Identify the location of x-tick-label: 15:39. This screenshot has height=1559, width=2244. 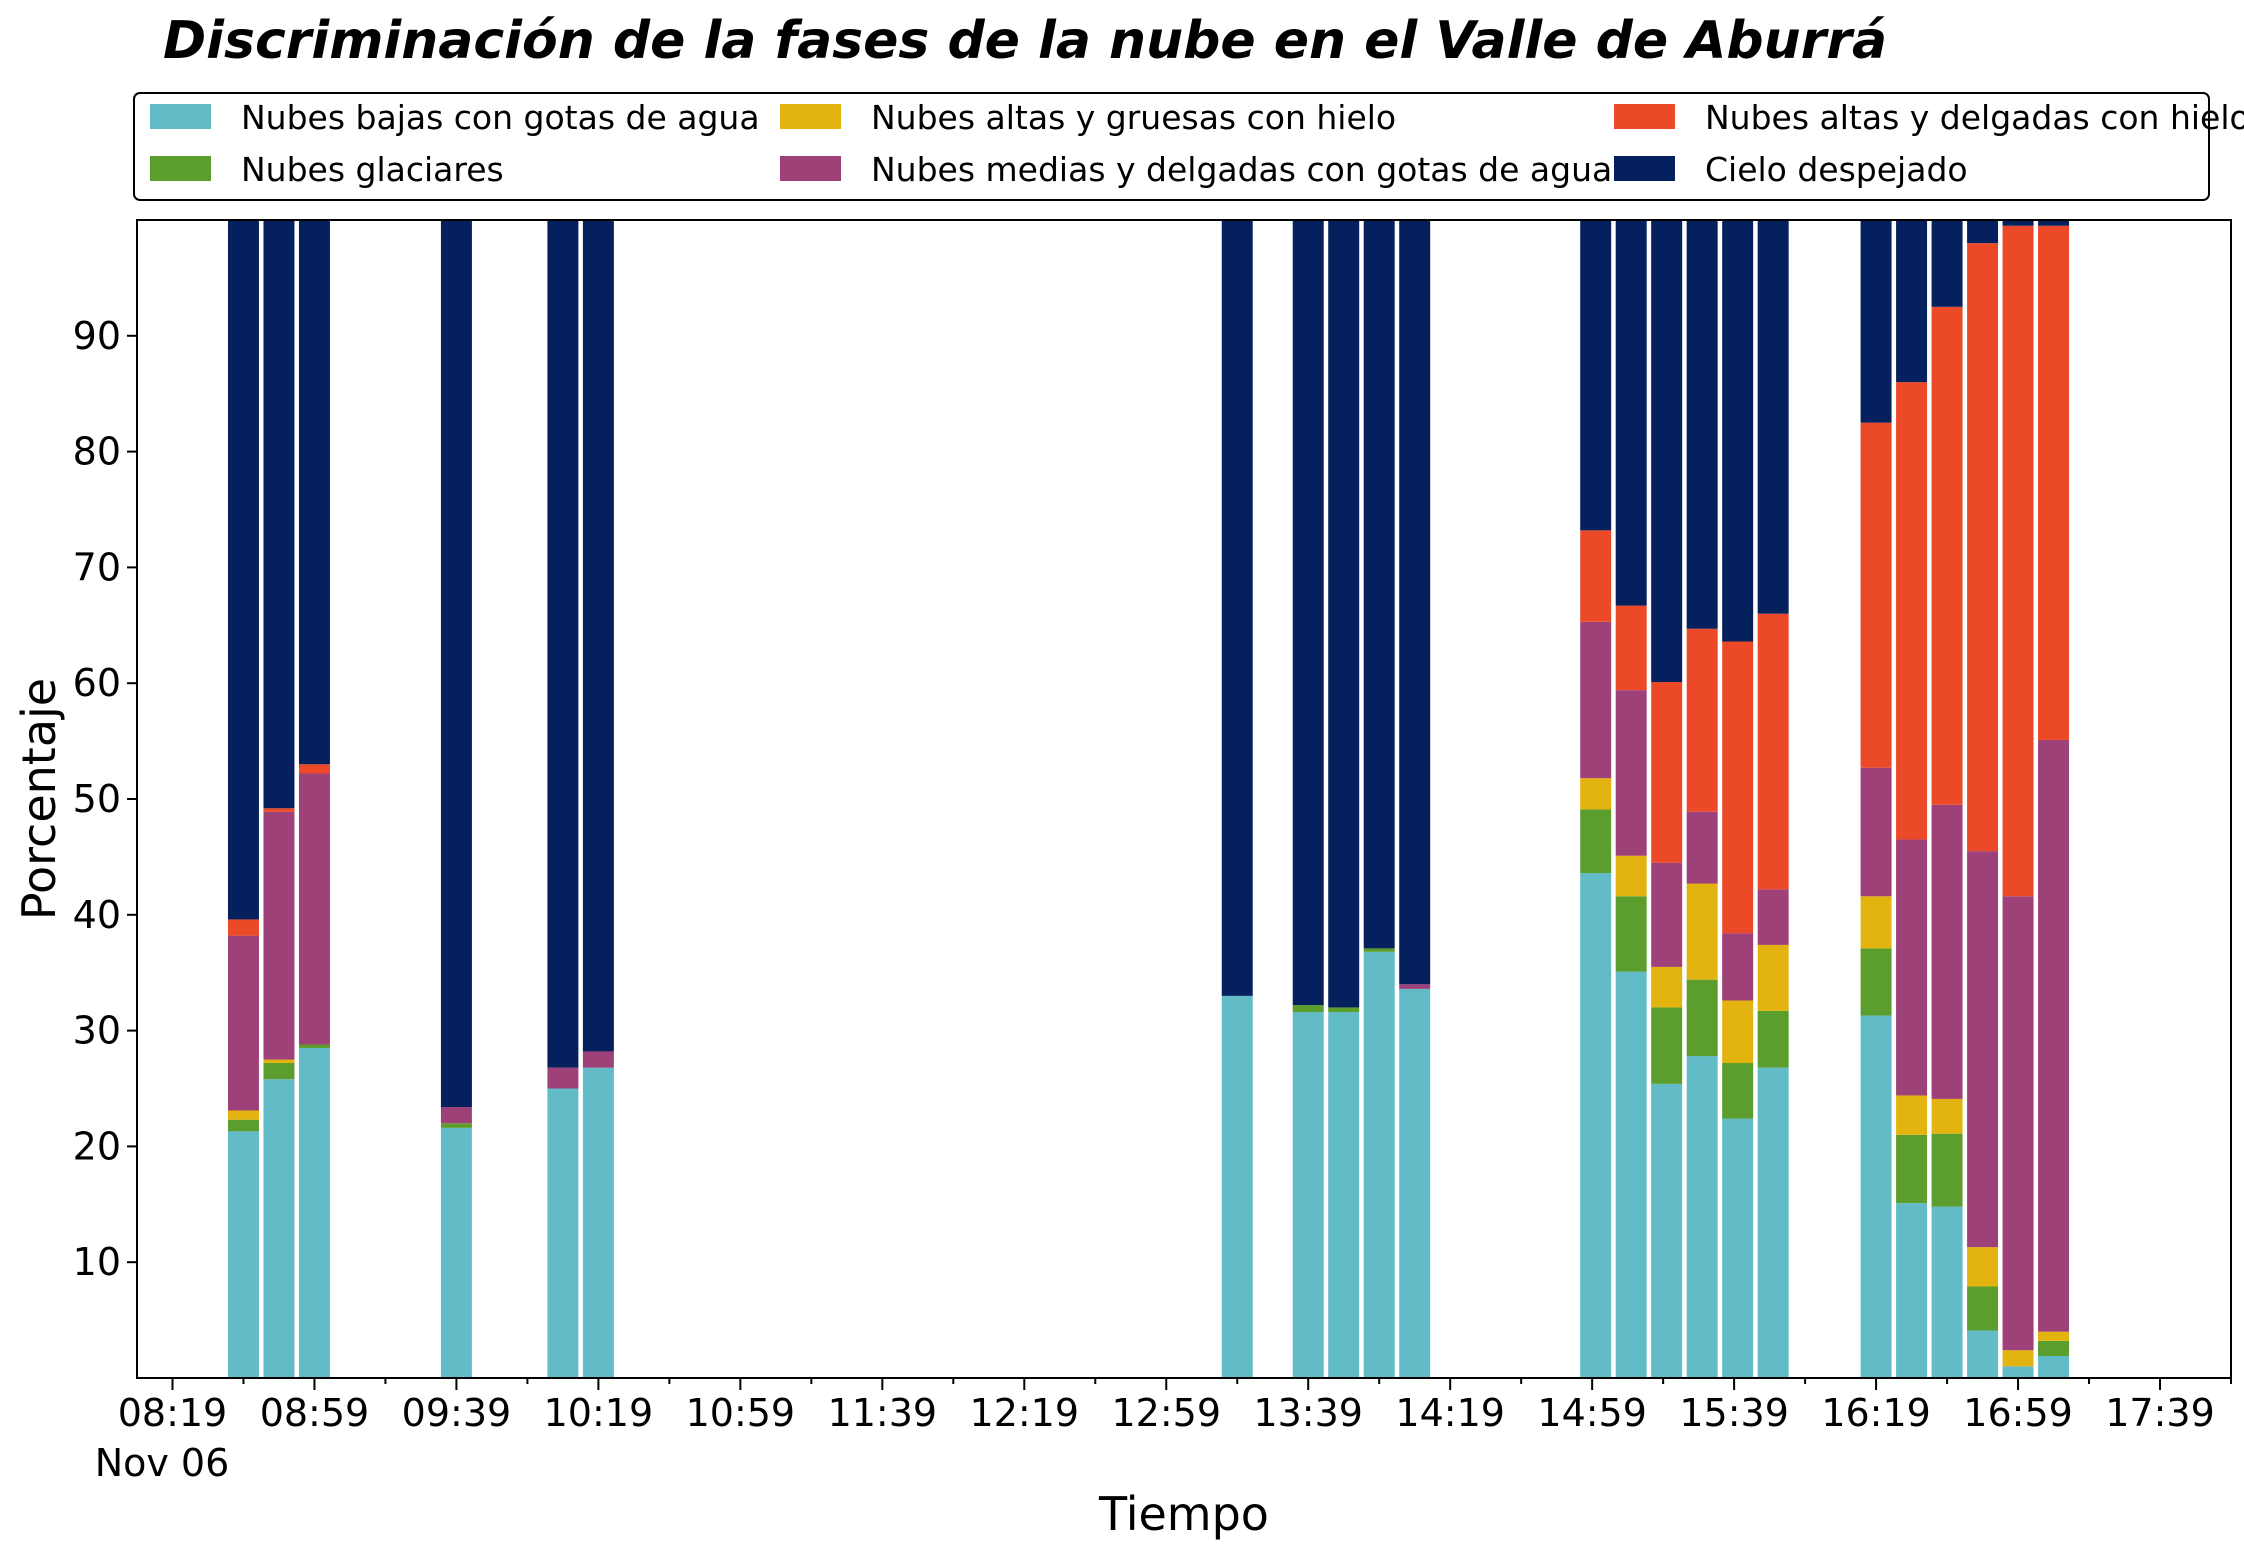
(1734, 1413).